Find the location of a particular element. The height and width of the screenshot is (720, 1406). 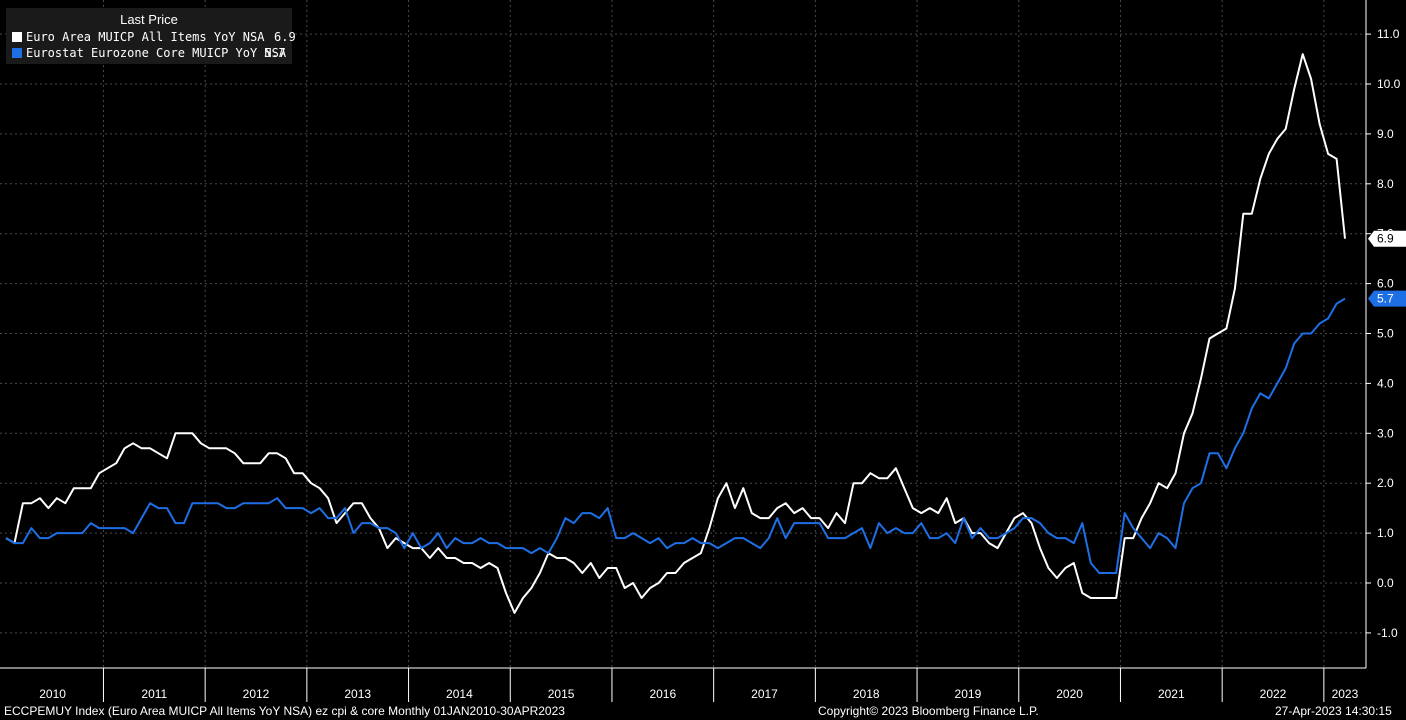

y-tick-label: 1.0 is located at coordinates (1385, 533).